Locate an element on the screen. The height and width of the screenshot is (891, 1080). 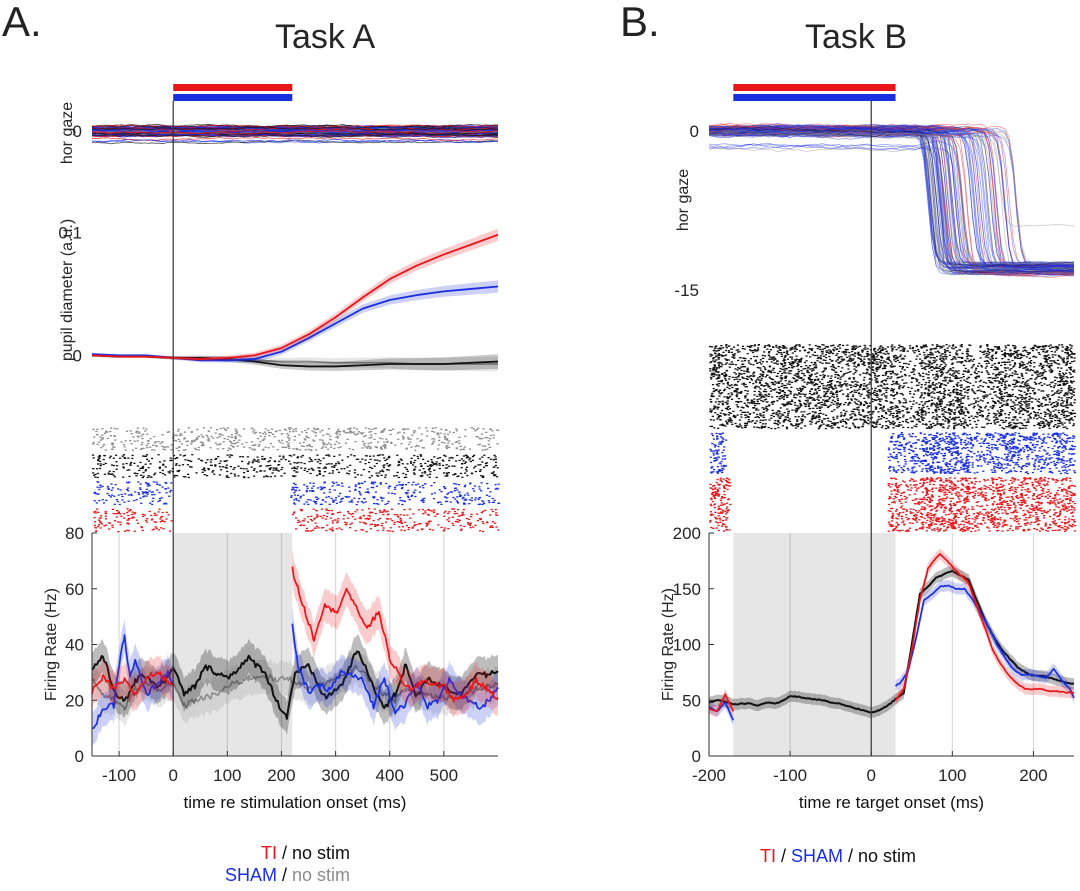
firing-band-no-stim-ti- is located at coordinates (295, 685).